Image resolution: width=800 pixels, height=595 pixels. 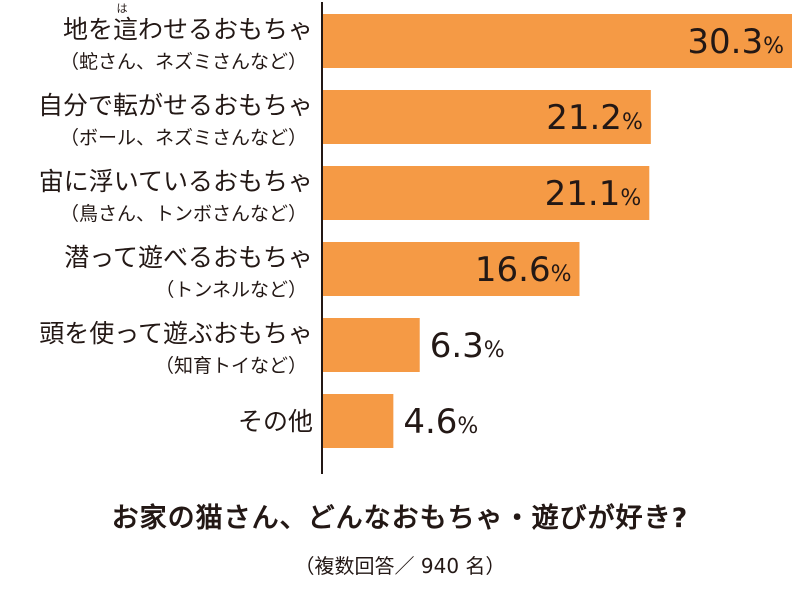 I want to click on chart-subtitle: （複数回答／ 940 名）, so click(x=400, y=566).